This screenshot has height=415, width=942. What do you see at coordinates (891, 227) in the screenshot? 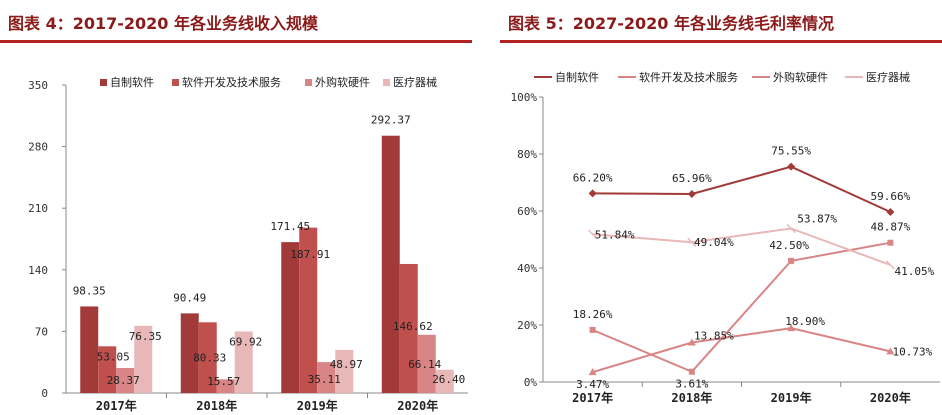
I see `data-label: 48.87%` at bounding box center [891, 227].